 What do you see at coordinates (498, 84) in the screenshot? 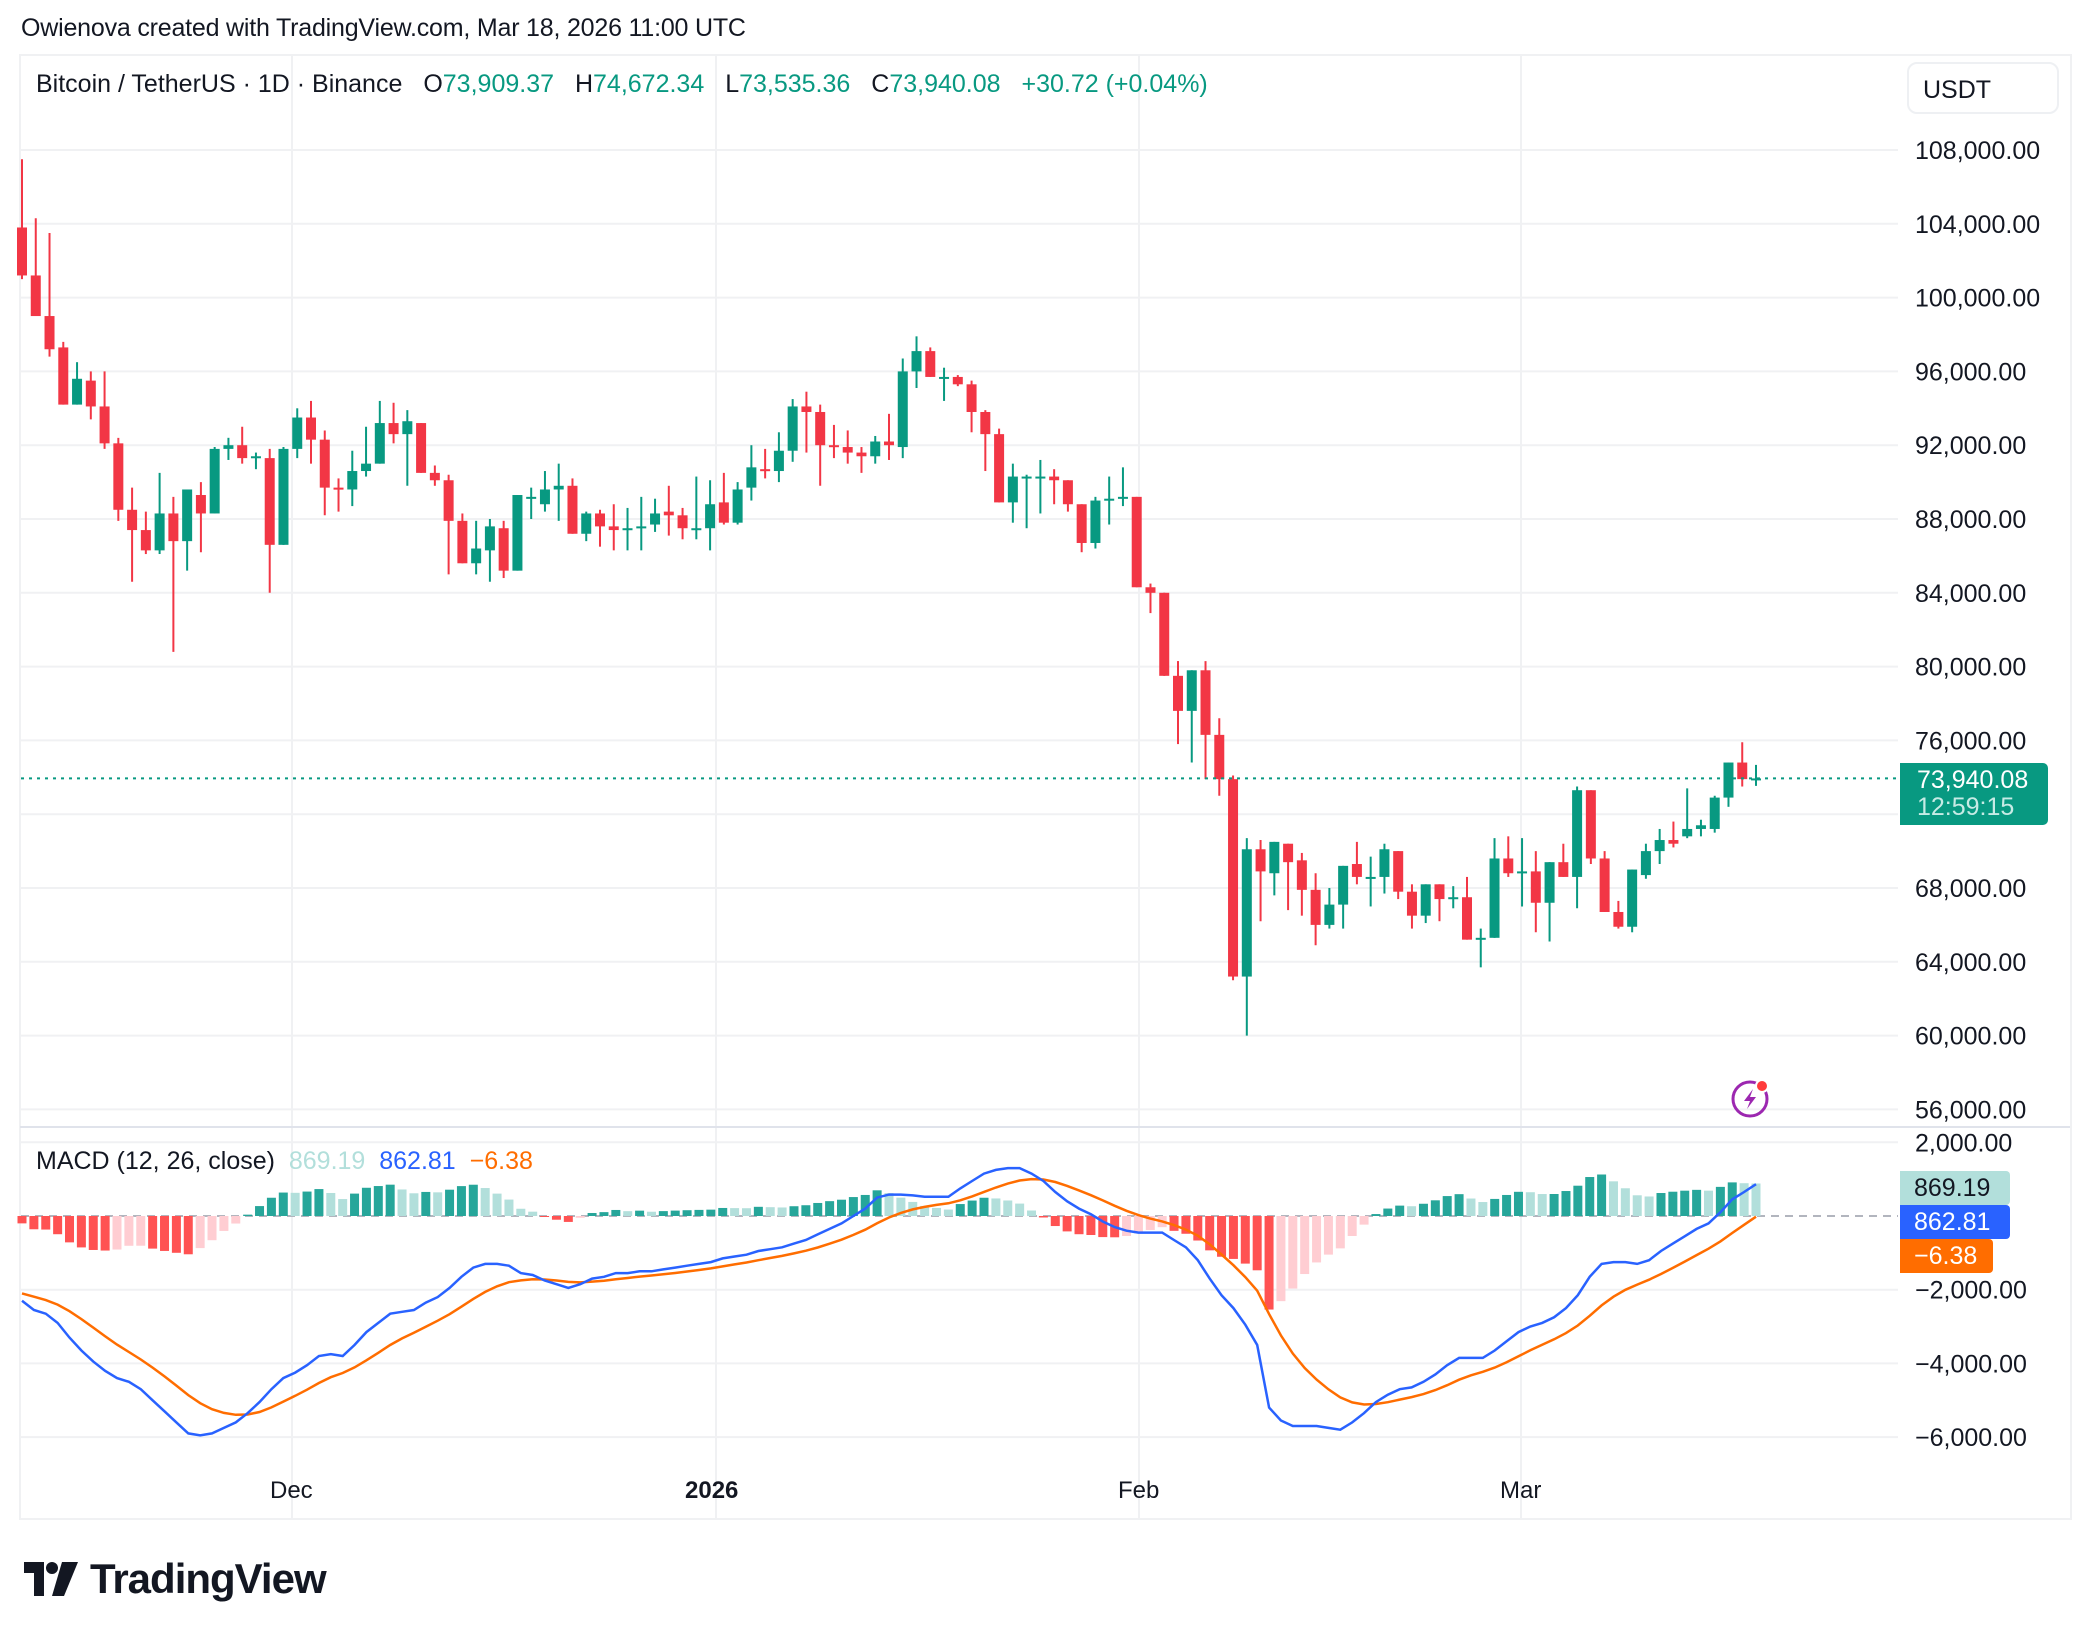
I see `open-value: 73,909.37` at bounding box center [498, 84].